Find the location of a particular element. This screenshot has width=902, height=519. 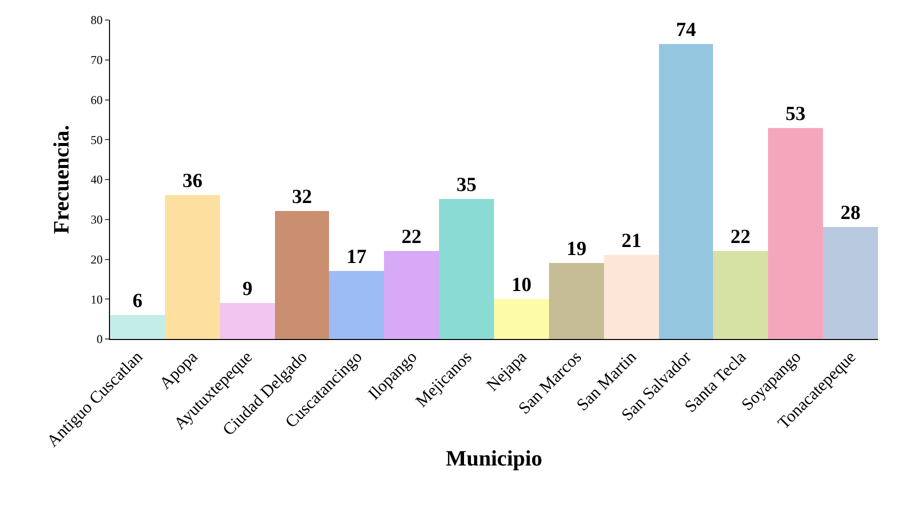

data-label: 6 is located at coordinates (137, 301).